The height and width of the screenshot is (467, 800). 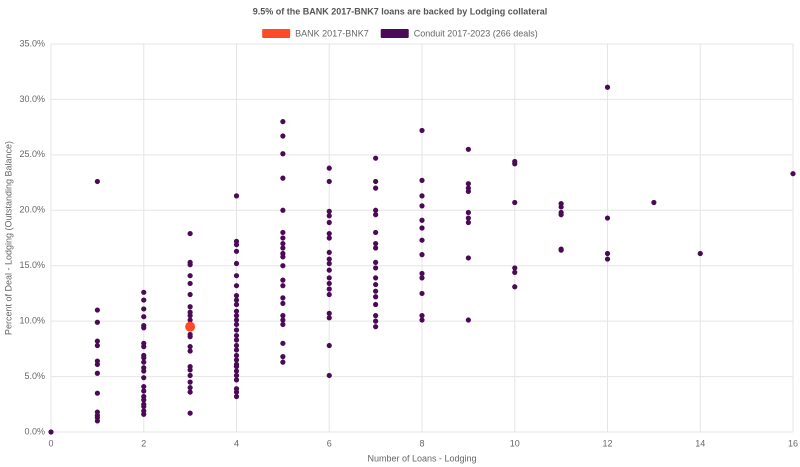 I want to click on x-tick-label: 14, so click(x=700, y=443).